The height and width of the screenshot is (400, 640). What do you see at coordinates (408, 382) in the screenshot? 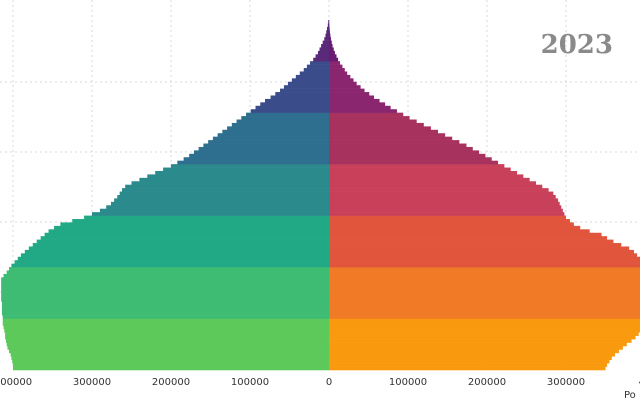
I see `x-tick-label: 100000` at bounding box center [408, 382].